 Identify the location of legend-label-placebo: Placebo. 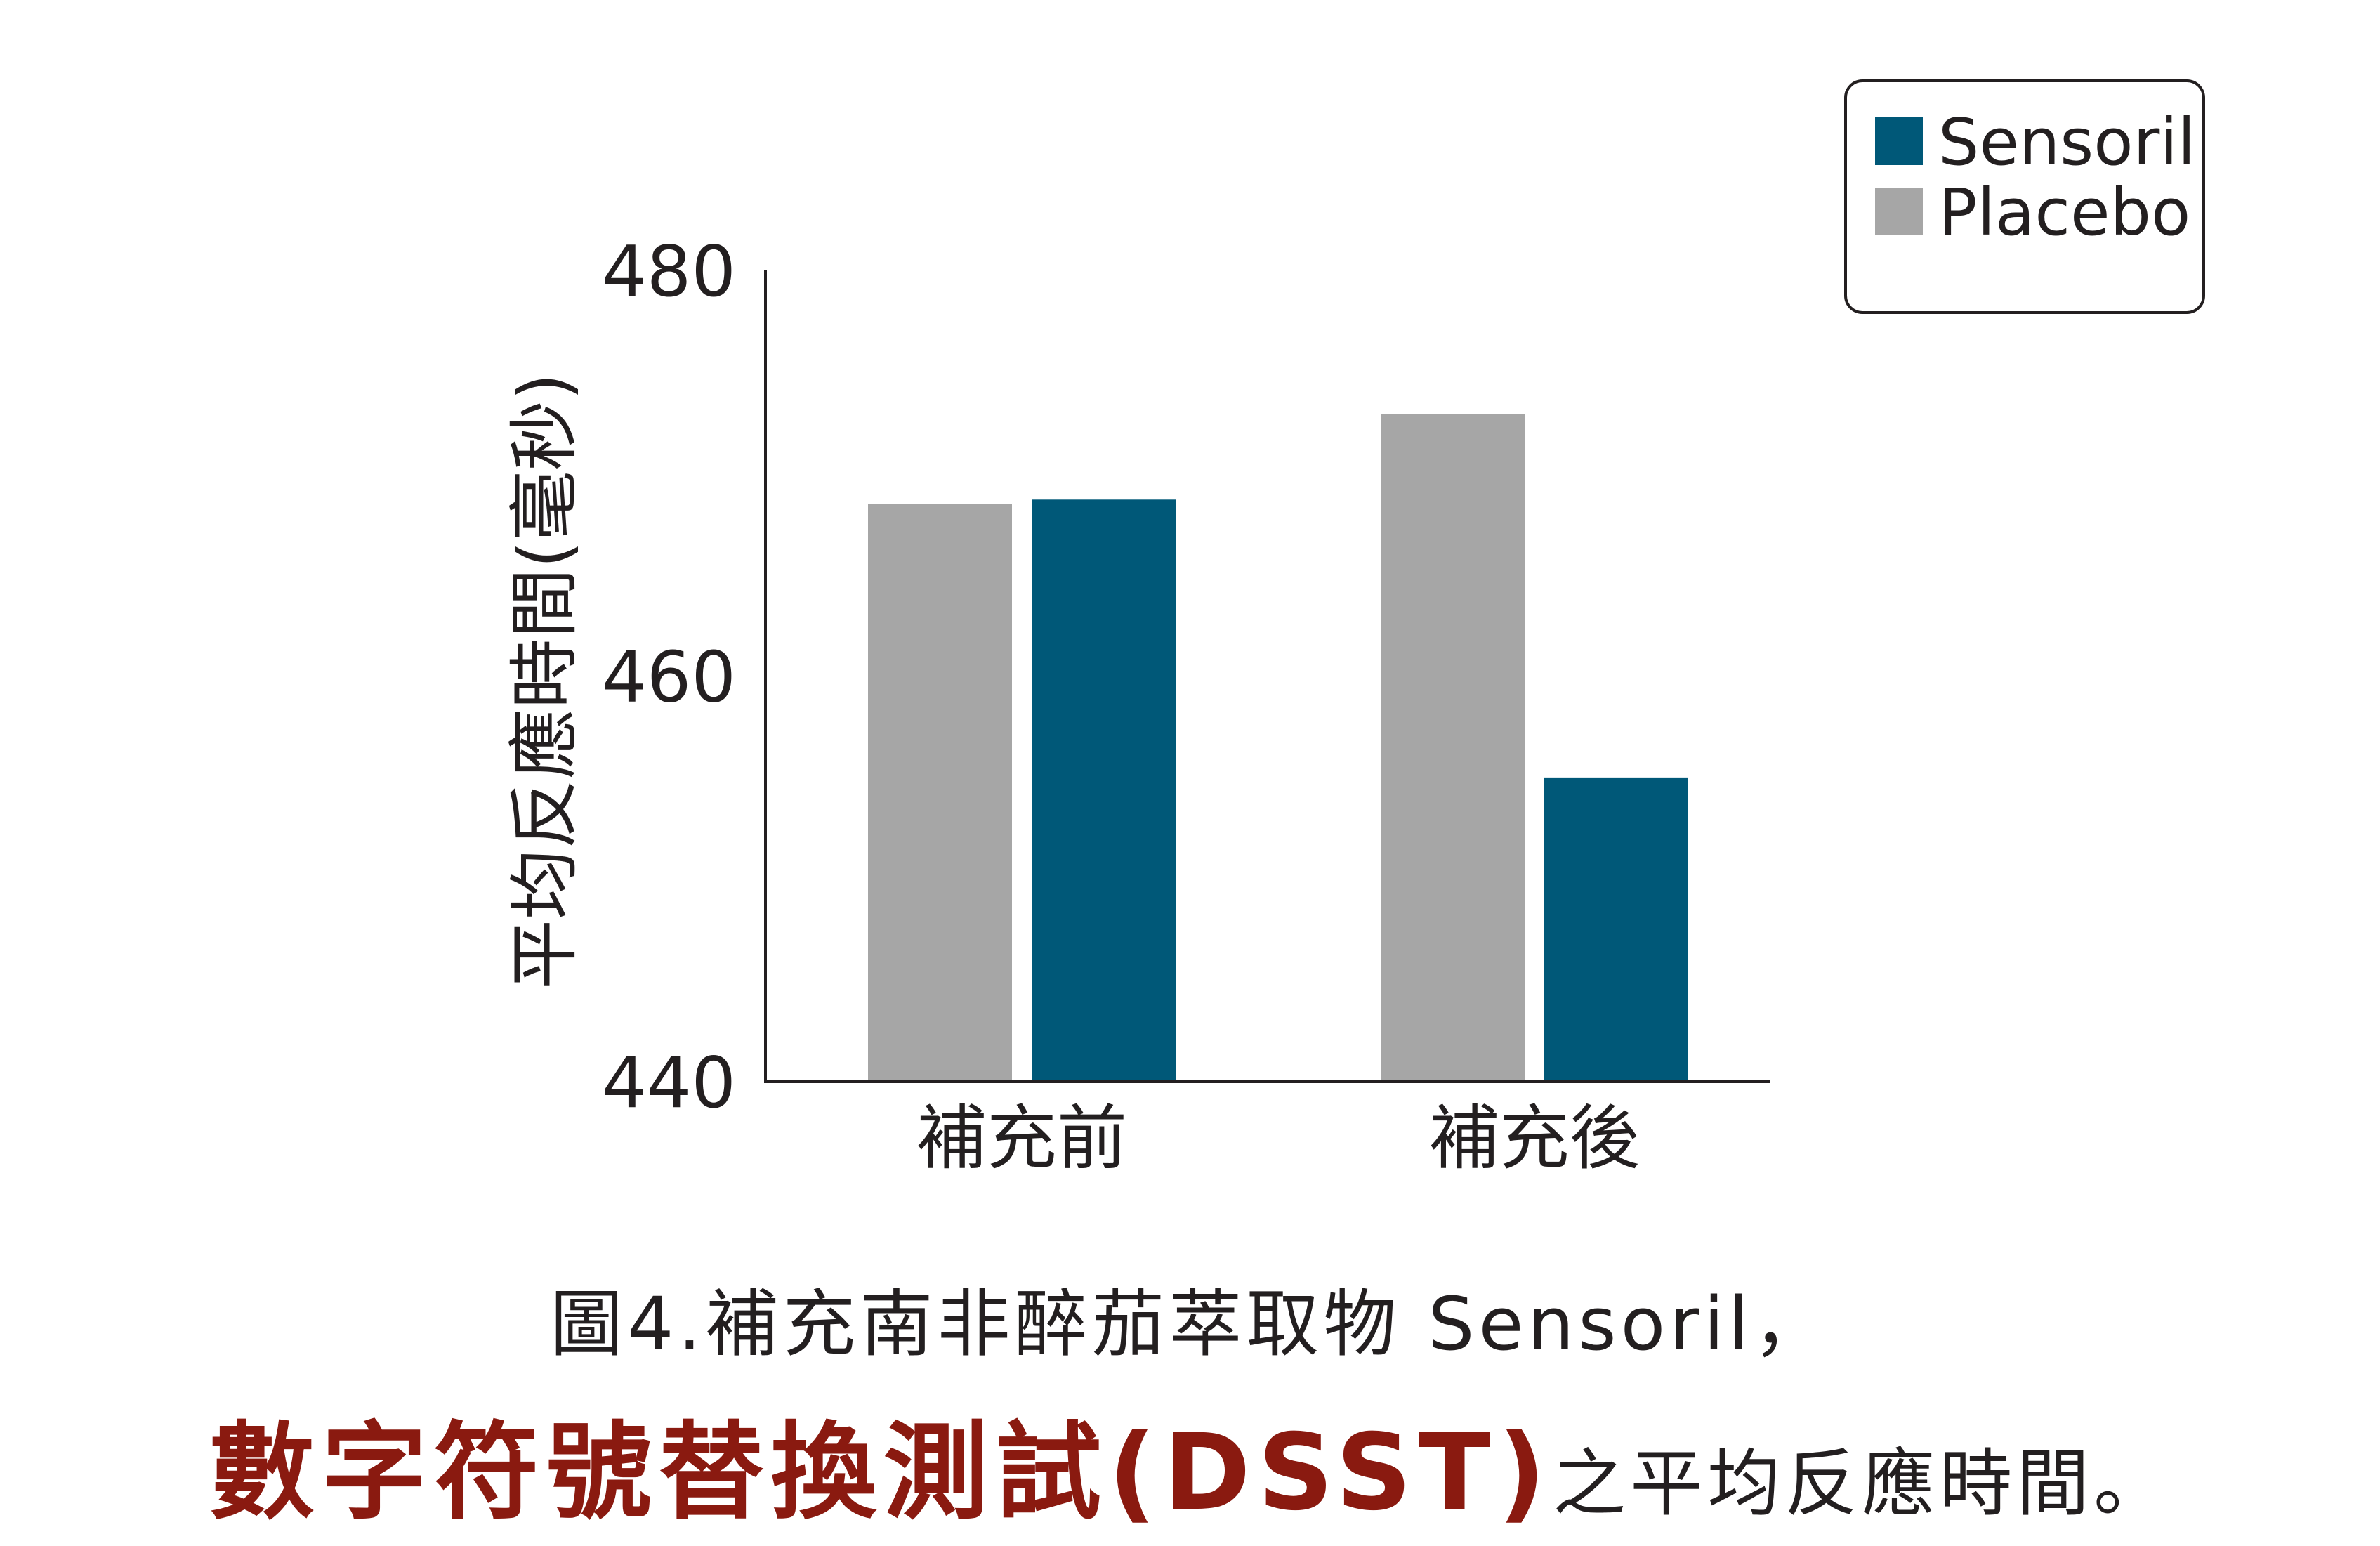
(2064, 212).